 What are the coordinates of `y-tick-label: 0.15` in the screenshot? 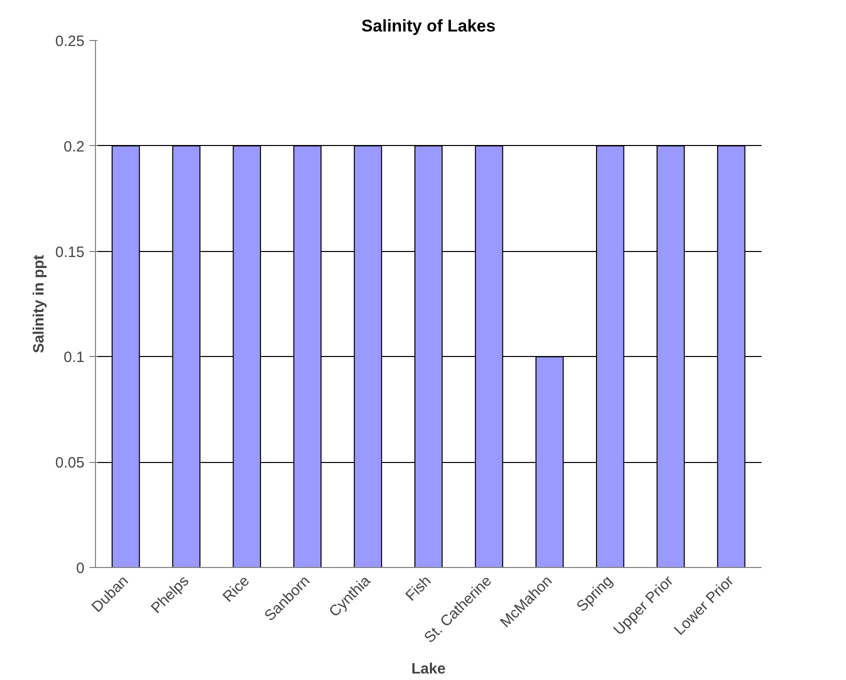 It's located at (70, 252).